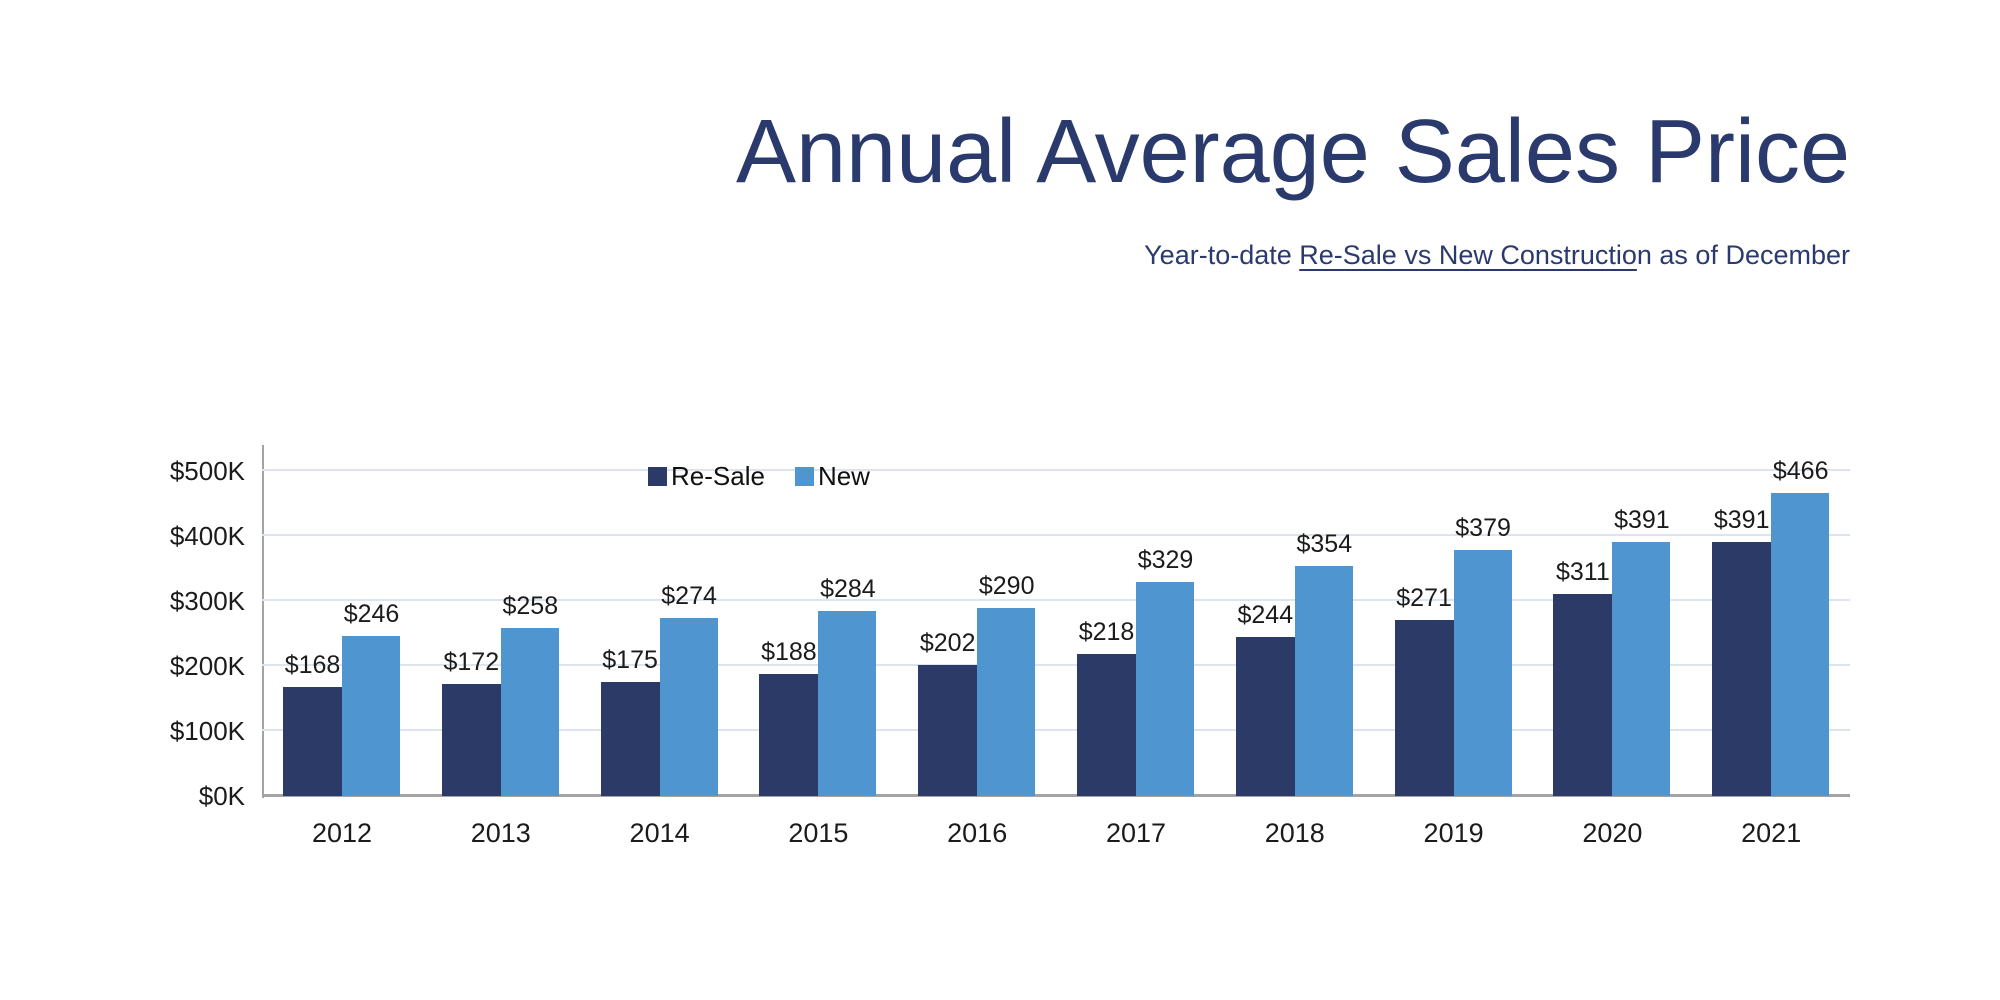 Image resolution: width=2000 pixels, height=1000 pixels. Describe the element at coordinates (659, 833) in the screenshot. I see `x-axis-tick-label: 2014` at that location.